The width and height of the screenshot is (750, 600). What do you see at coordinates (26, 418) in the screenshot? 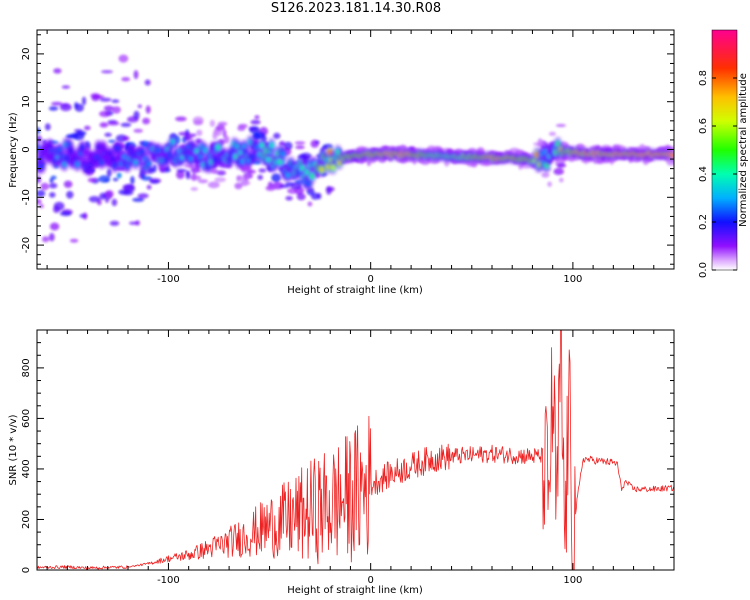
I see `y-tick-label: 600` at bounding box center [26, 418].